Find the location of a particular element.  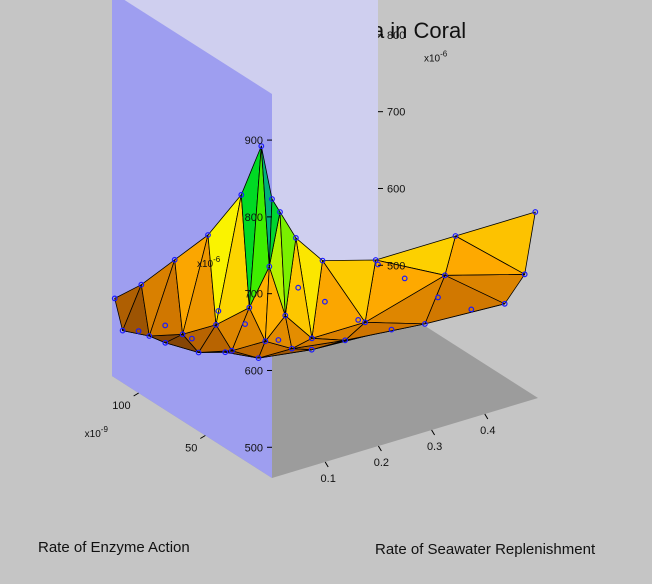

z-tick-label-right: 700 is located at coordinates (396, 113).